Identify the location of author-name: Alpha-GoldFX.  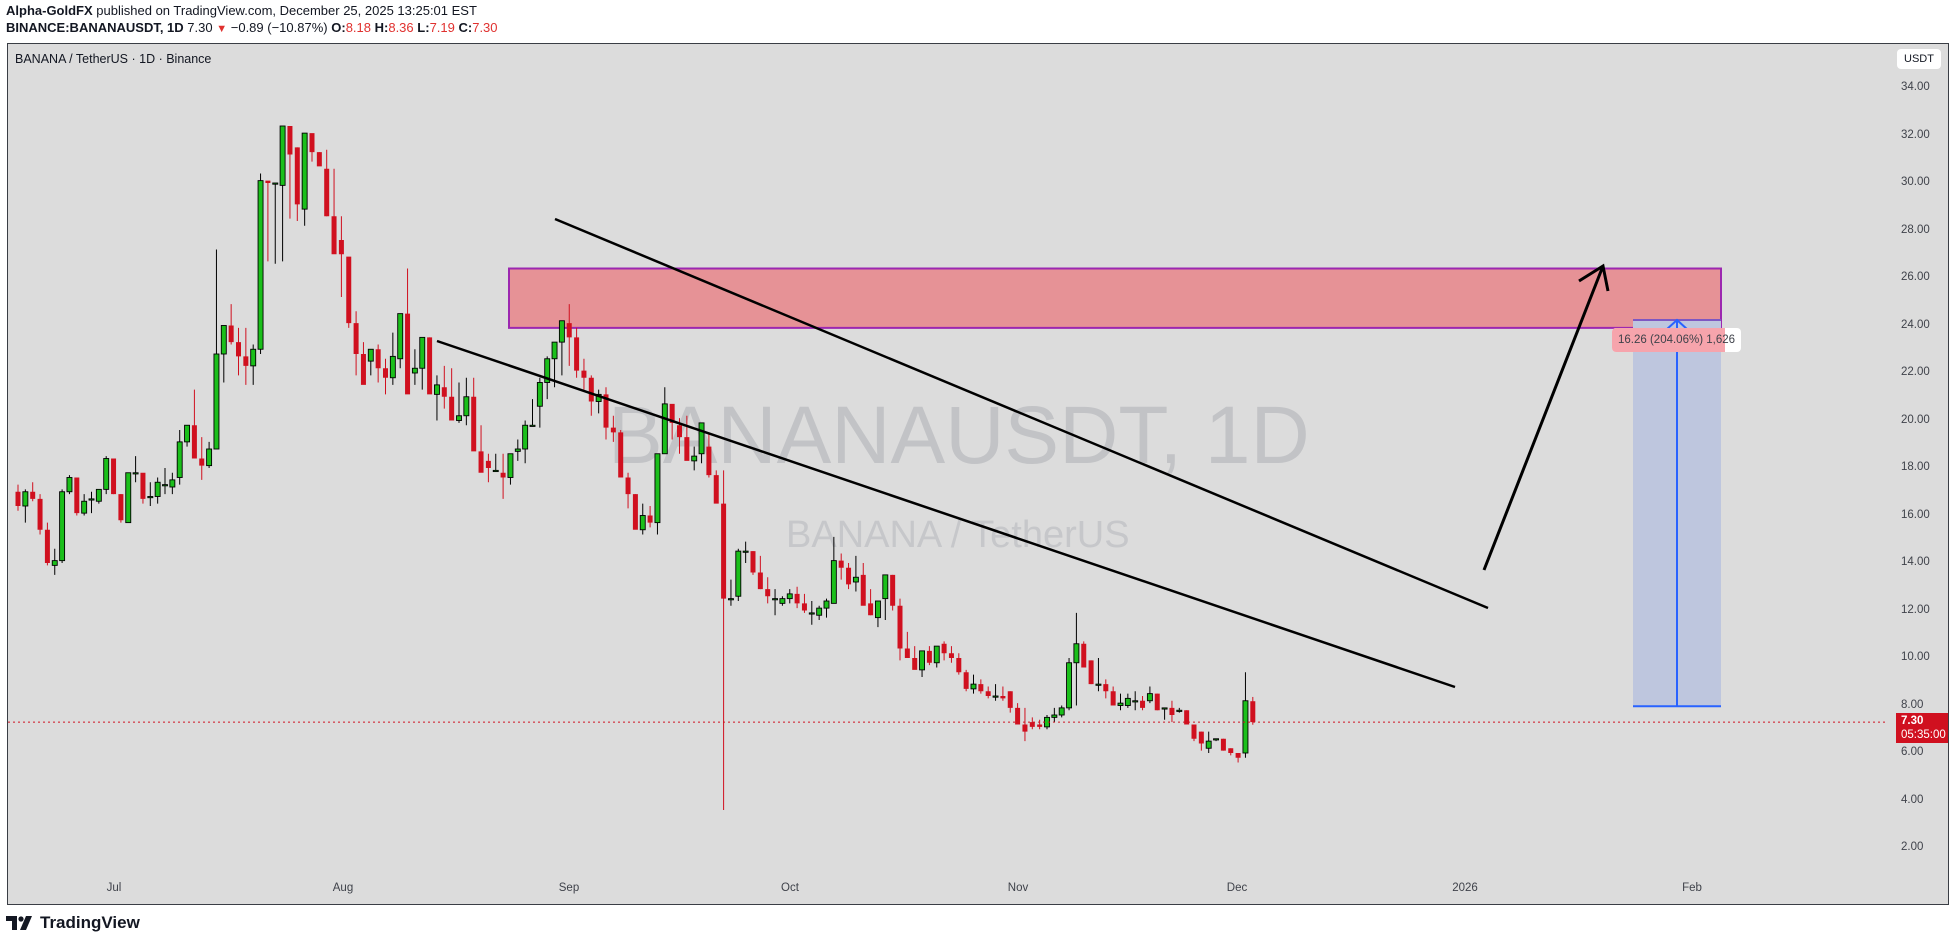
(49, 10).